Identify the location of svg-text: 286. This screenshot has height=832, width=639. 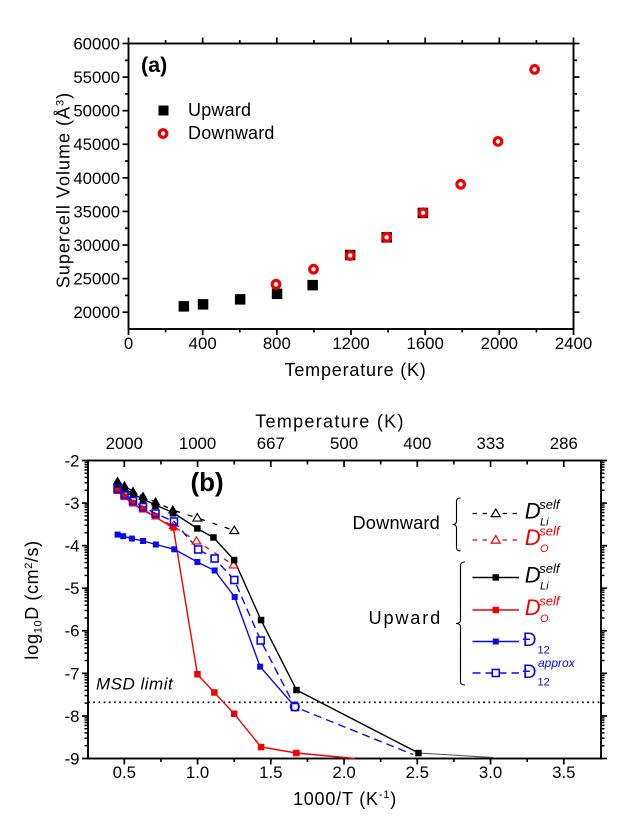
(564, 443).